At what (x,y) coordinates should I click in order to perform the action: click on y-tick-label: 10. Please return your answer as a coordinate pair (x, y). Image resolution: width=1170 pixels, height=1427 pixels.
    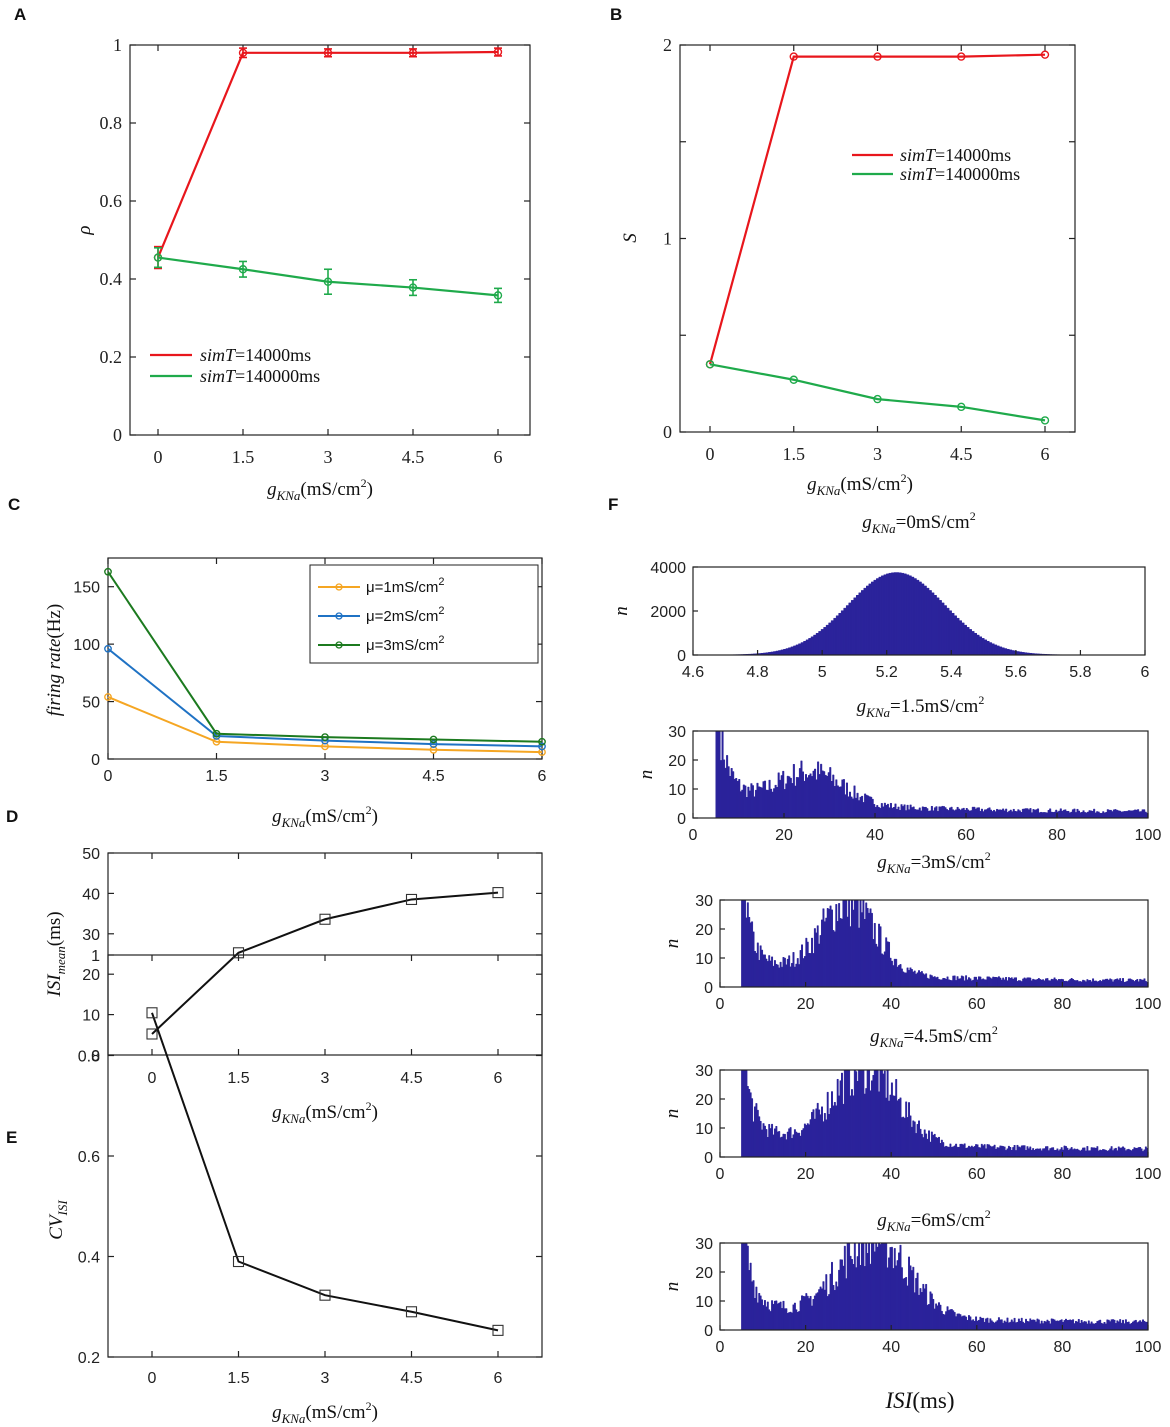
    Looking at the image, I should click on (704, 1302).